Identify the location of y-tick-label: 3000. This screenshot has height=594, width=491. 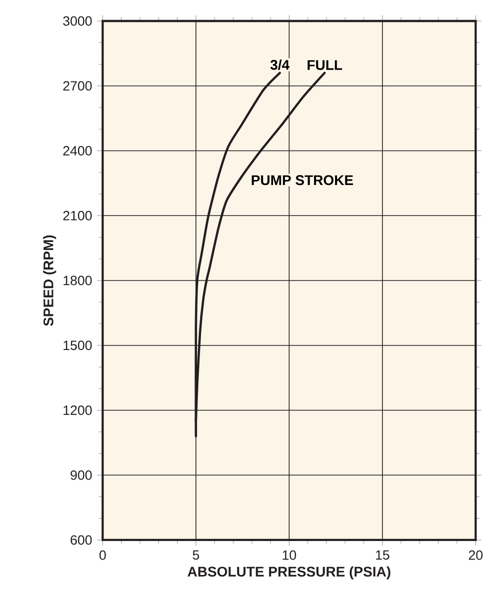
(77, 21).